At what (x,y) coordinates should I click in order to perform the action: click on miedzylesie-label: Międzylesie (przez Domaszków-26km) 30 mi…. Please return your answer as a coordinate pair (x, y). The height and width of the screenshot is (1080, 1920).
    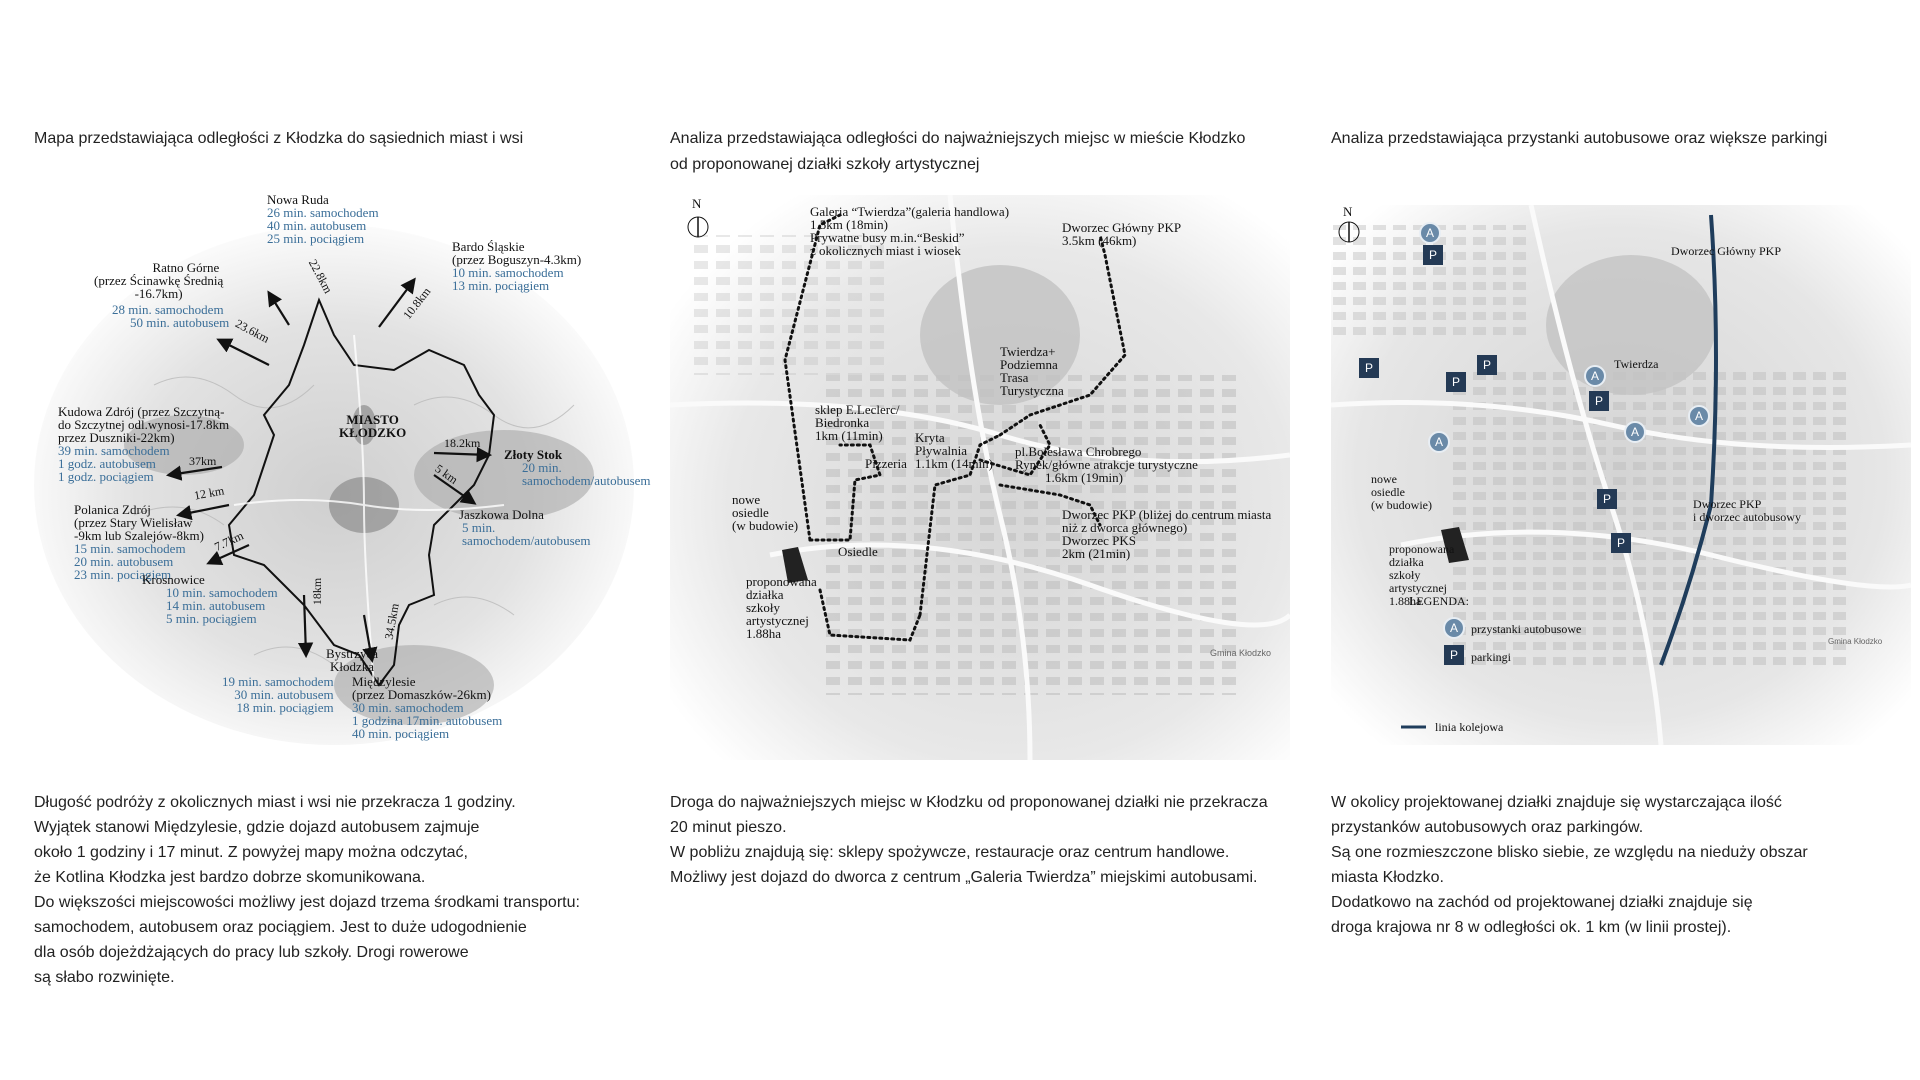
    Looking at the image, I should click on (427, 707).